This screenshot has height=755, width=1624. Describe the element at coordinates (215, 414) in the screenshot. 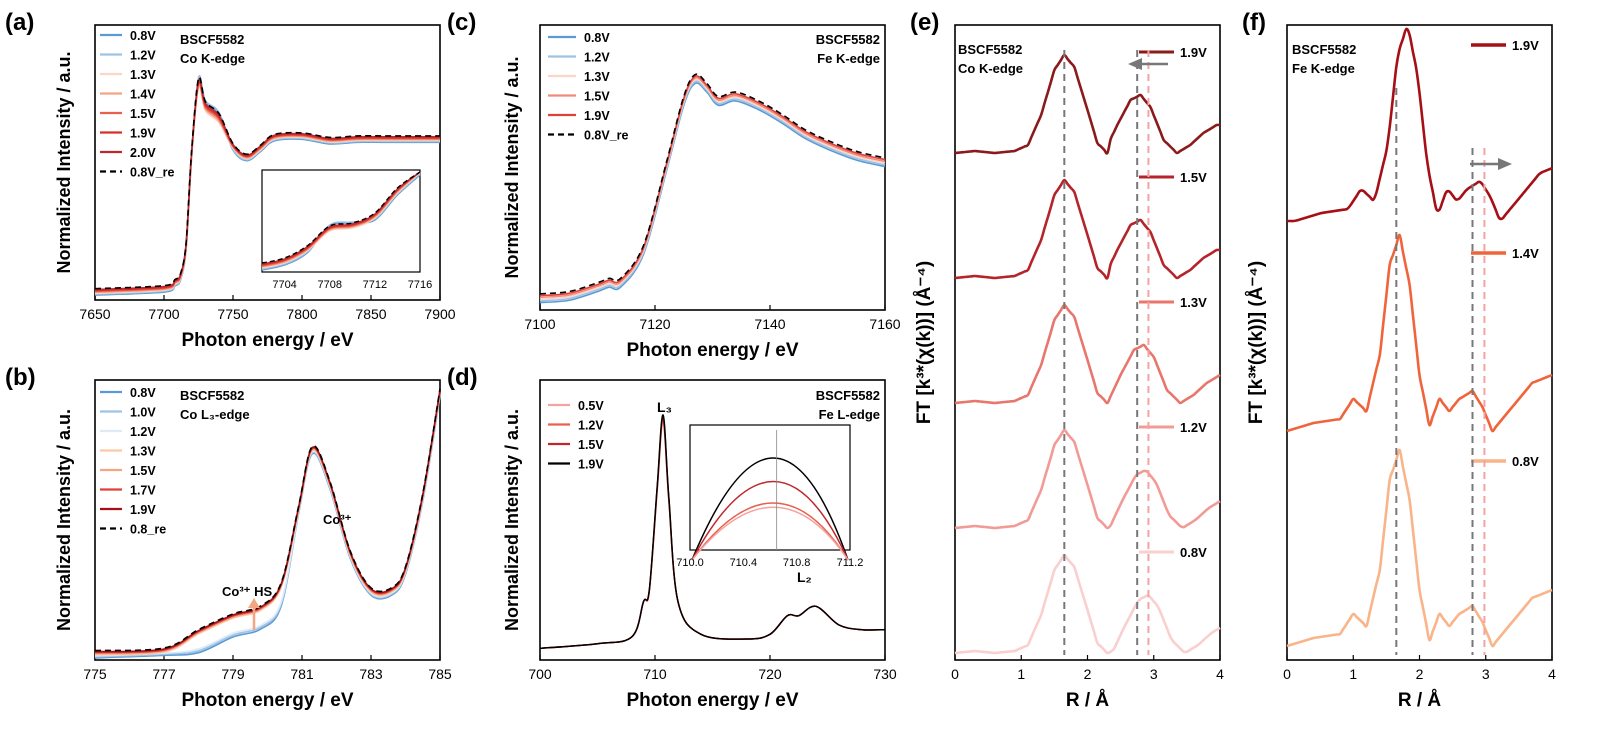

I see `panel-b-annotation: Co L₃-edge` at that location.